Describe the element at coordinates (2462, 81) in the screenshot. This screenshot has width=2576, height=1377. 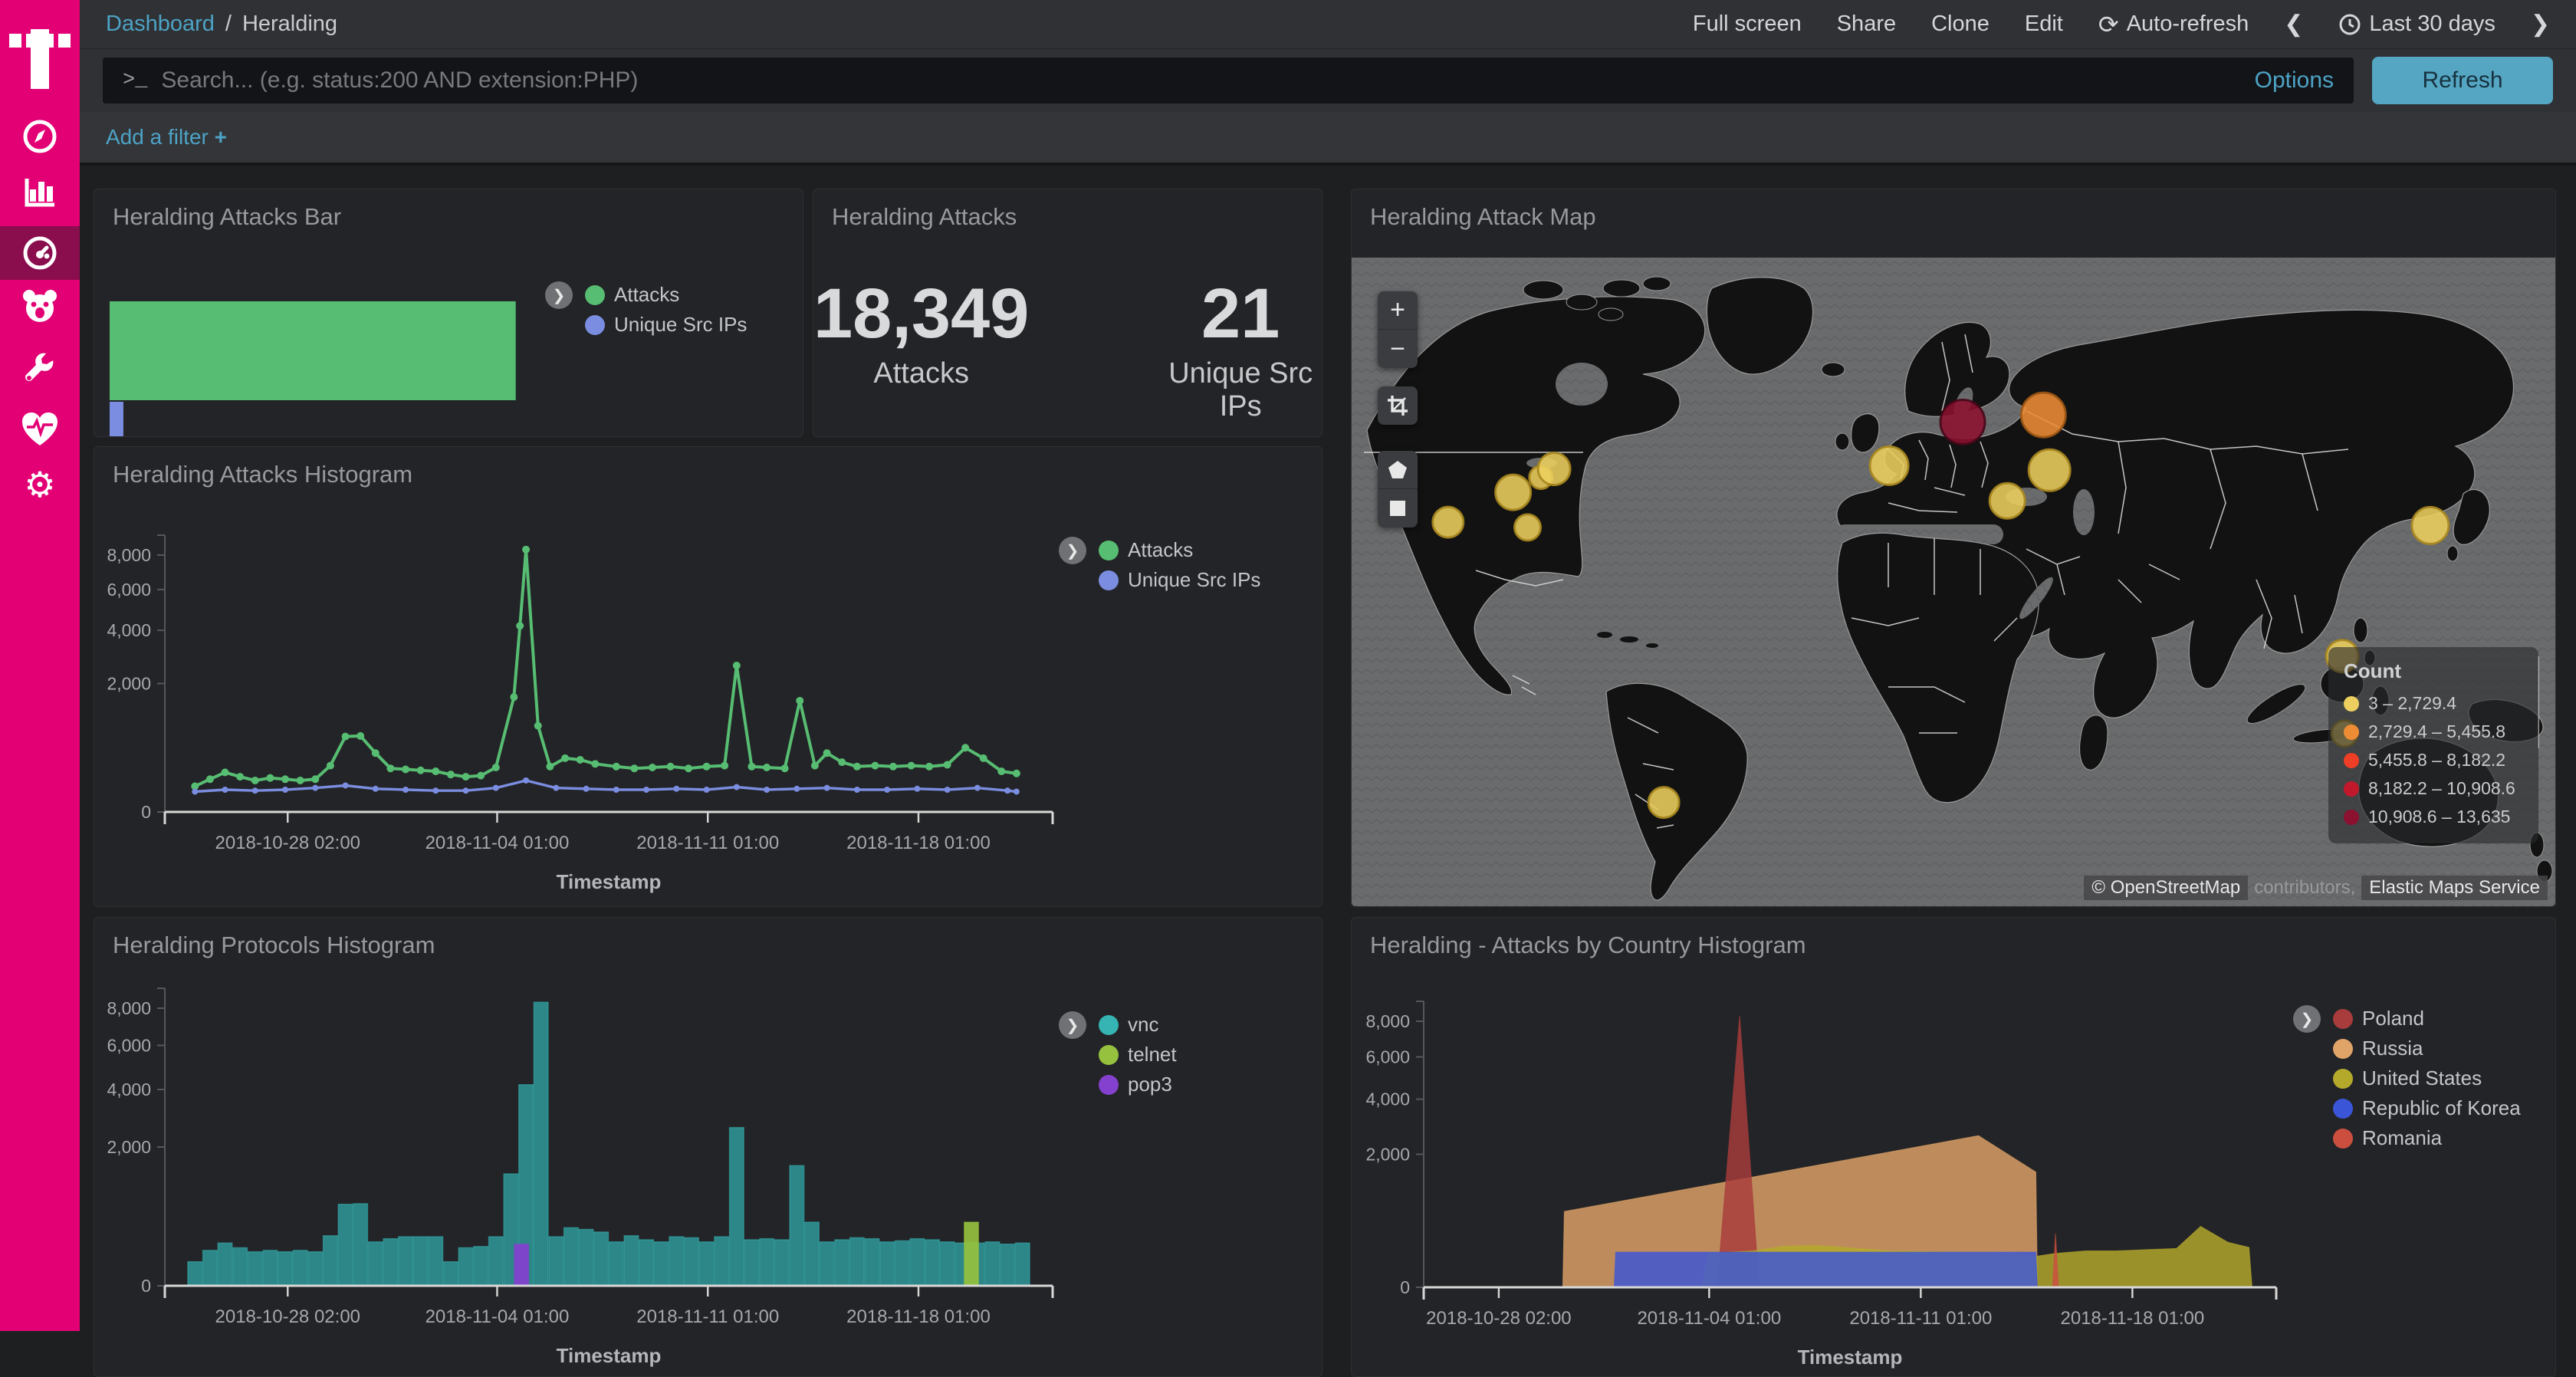
I see `refresh-button: Refresh` at that location.